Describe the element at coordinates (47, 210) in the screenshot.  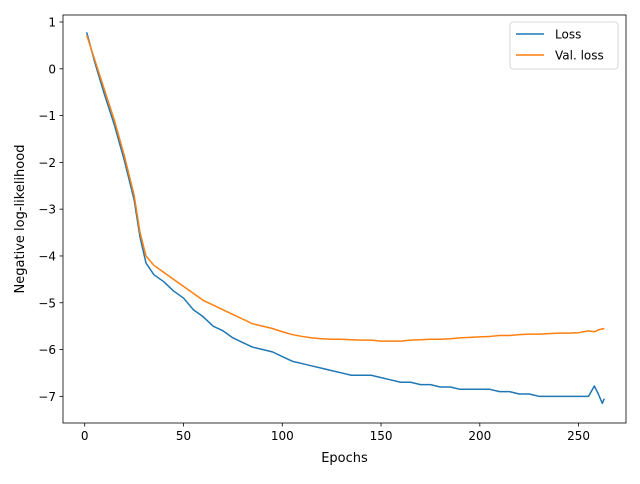
I see `y-tick-label: −3` at that location.